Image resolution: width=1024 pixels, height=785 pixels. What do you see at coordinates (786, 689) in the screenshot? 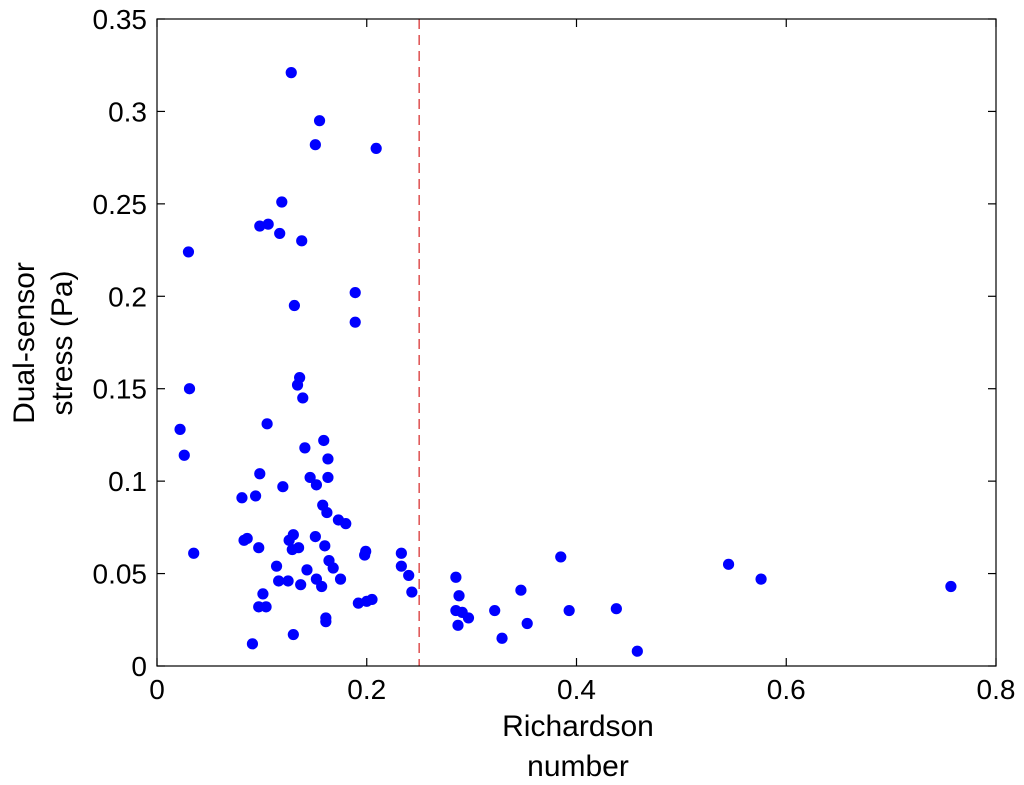
I see `x-tick-label: 0.6` at bounding box center [786, 689].